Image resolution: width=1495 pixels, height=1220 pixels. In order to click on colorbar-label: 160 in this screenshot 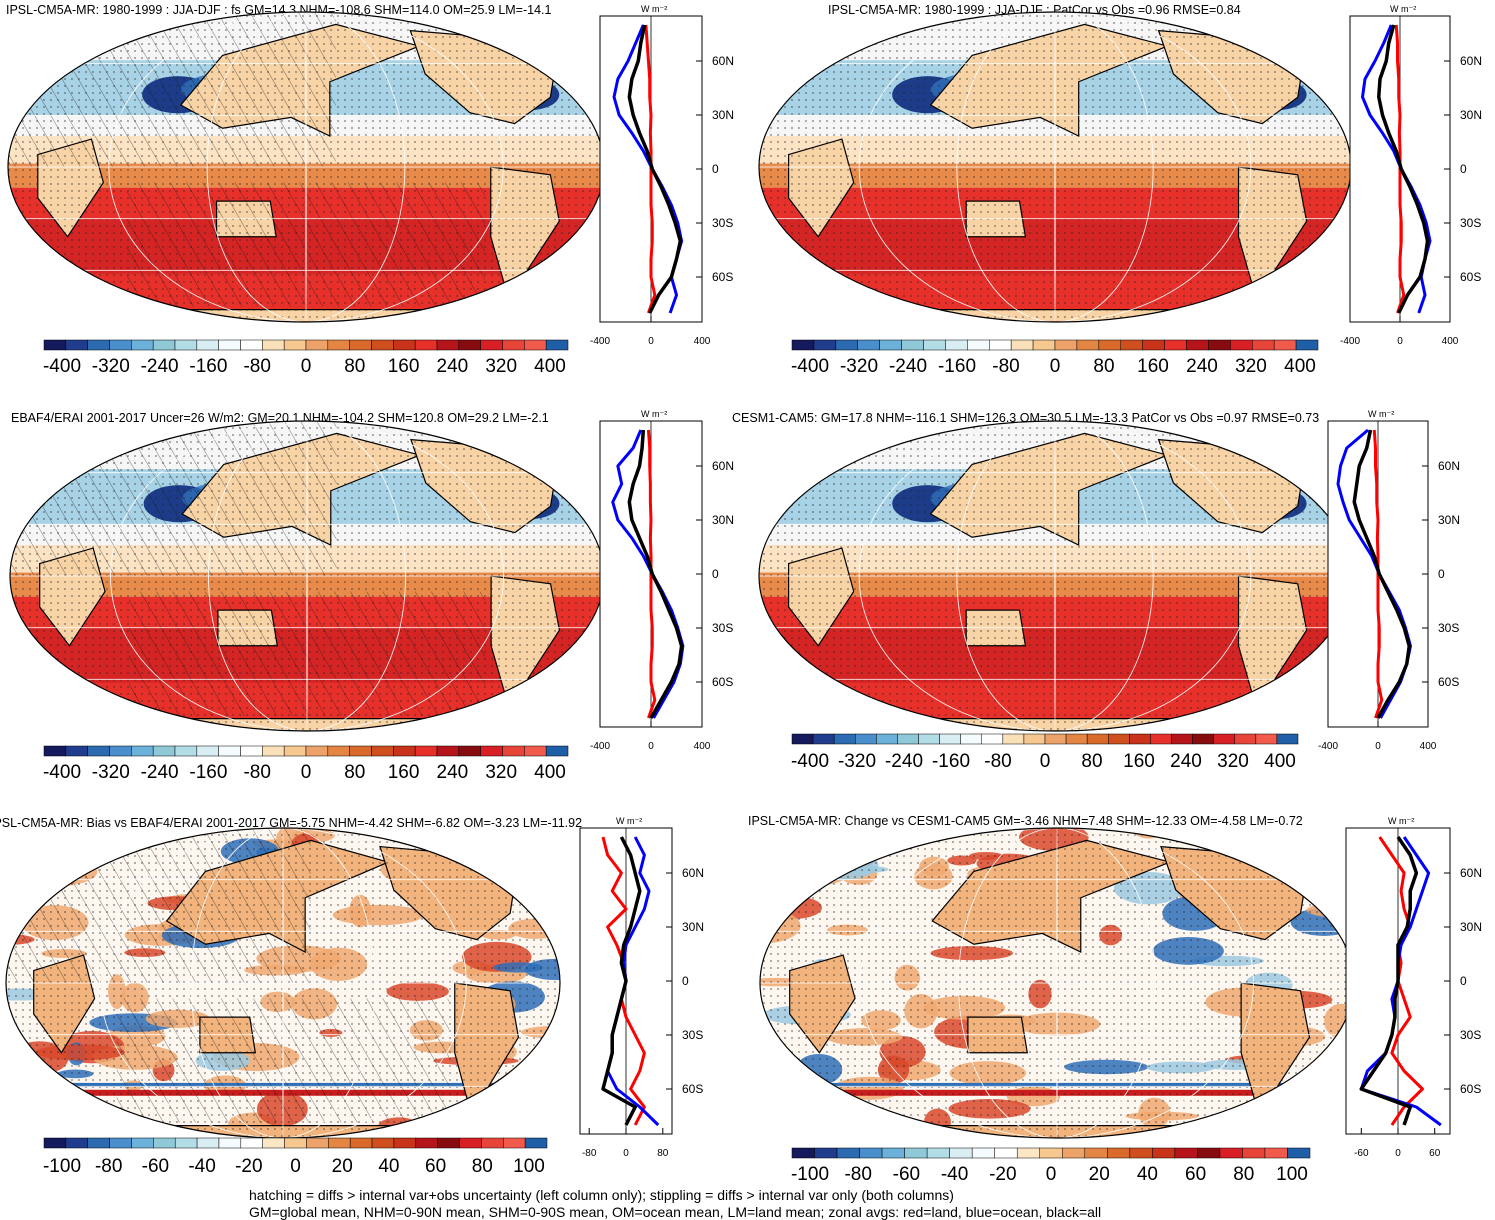, I will do `click(404, 366)`.